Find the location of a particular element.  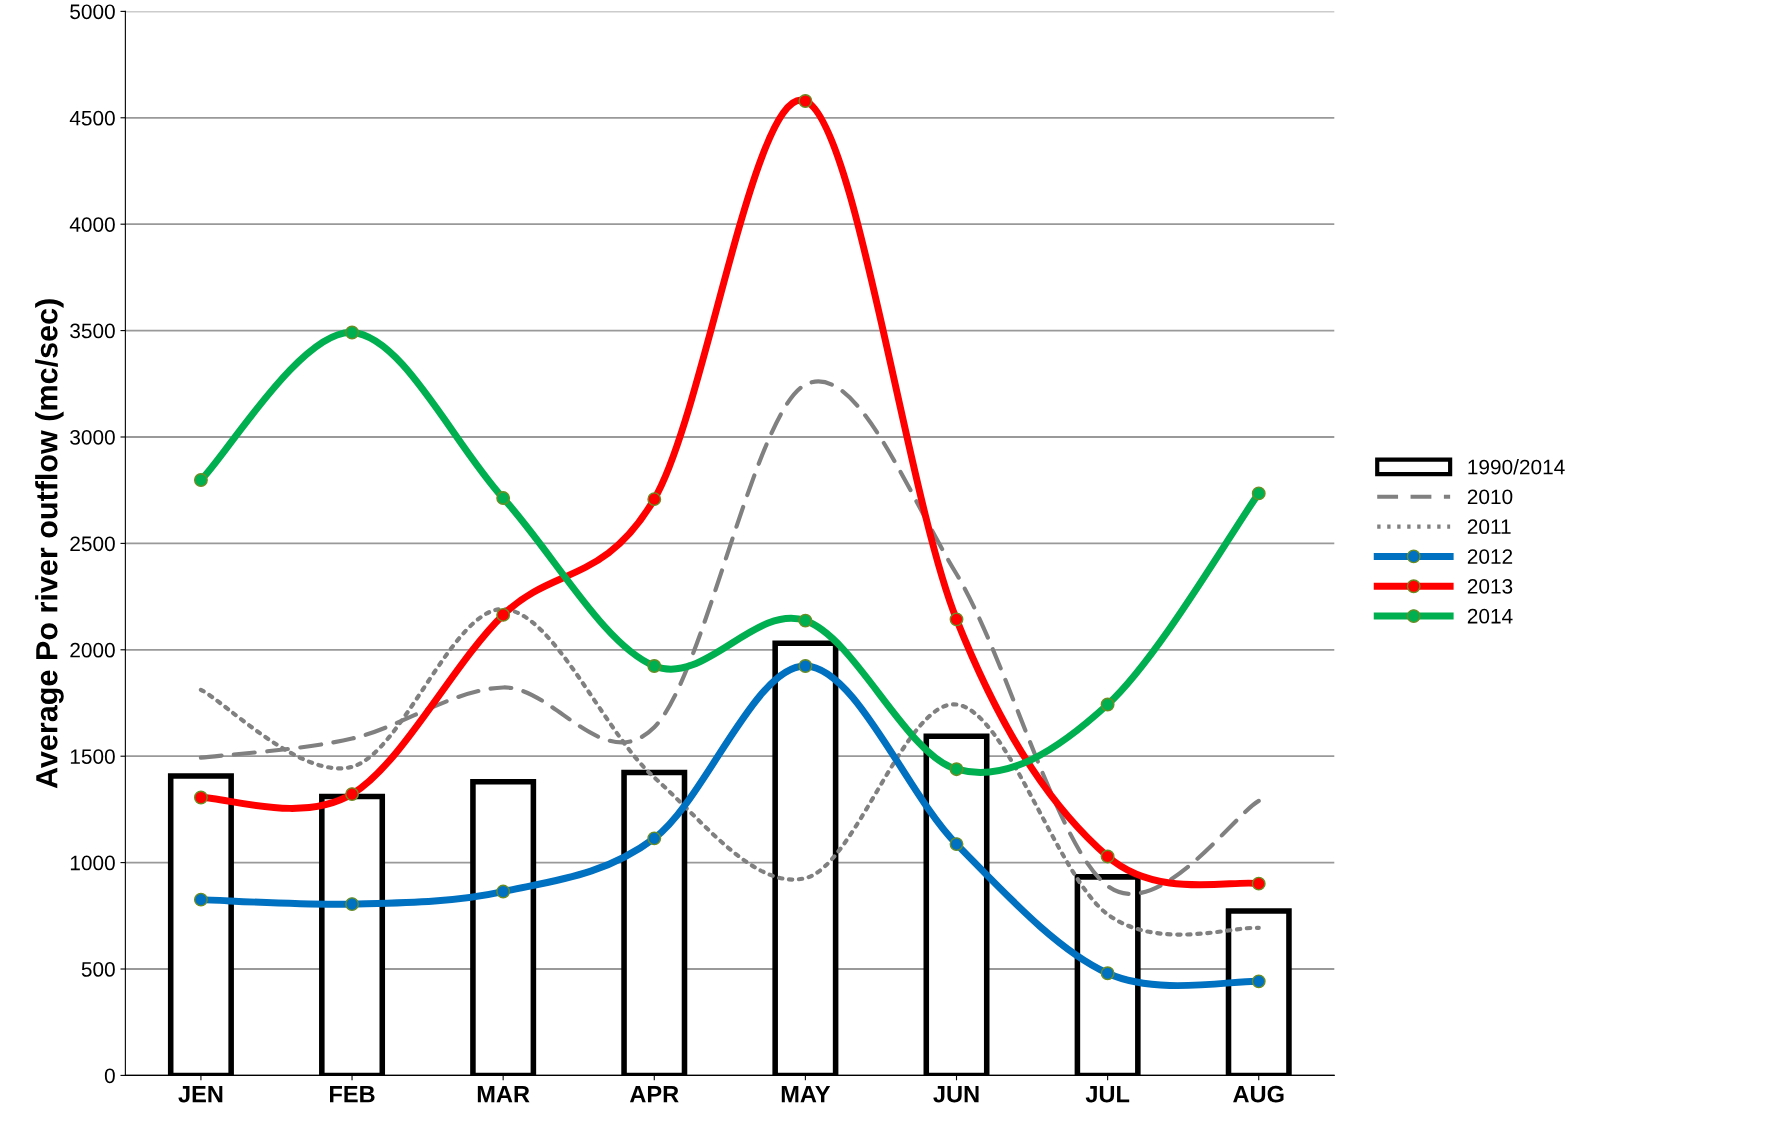

x-tick-label: JUN is located at coordinates (956, 1094).